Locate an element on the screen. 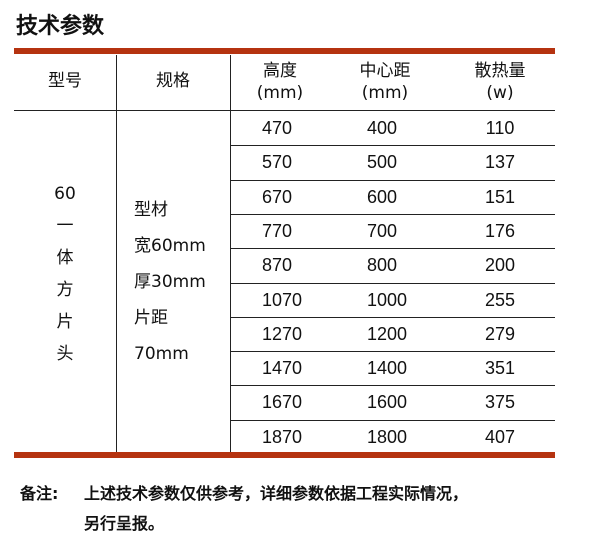  header-center-label: 中心距 is located at coordinates (385, 71).